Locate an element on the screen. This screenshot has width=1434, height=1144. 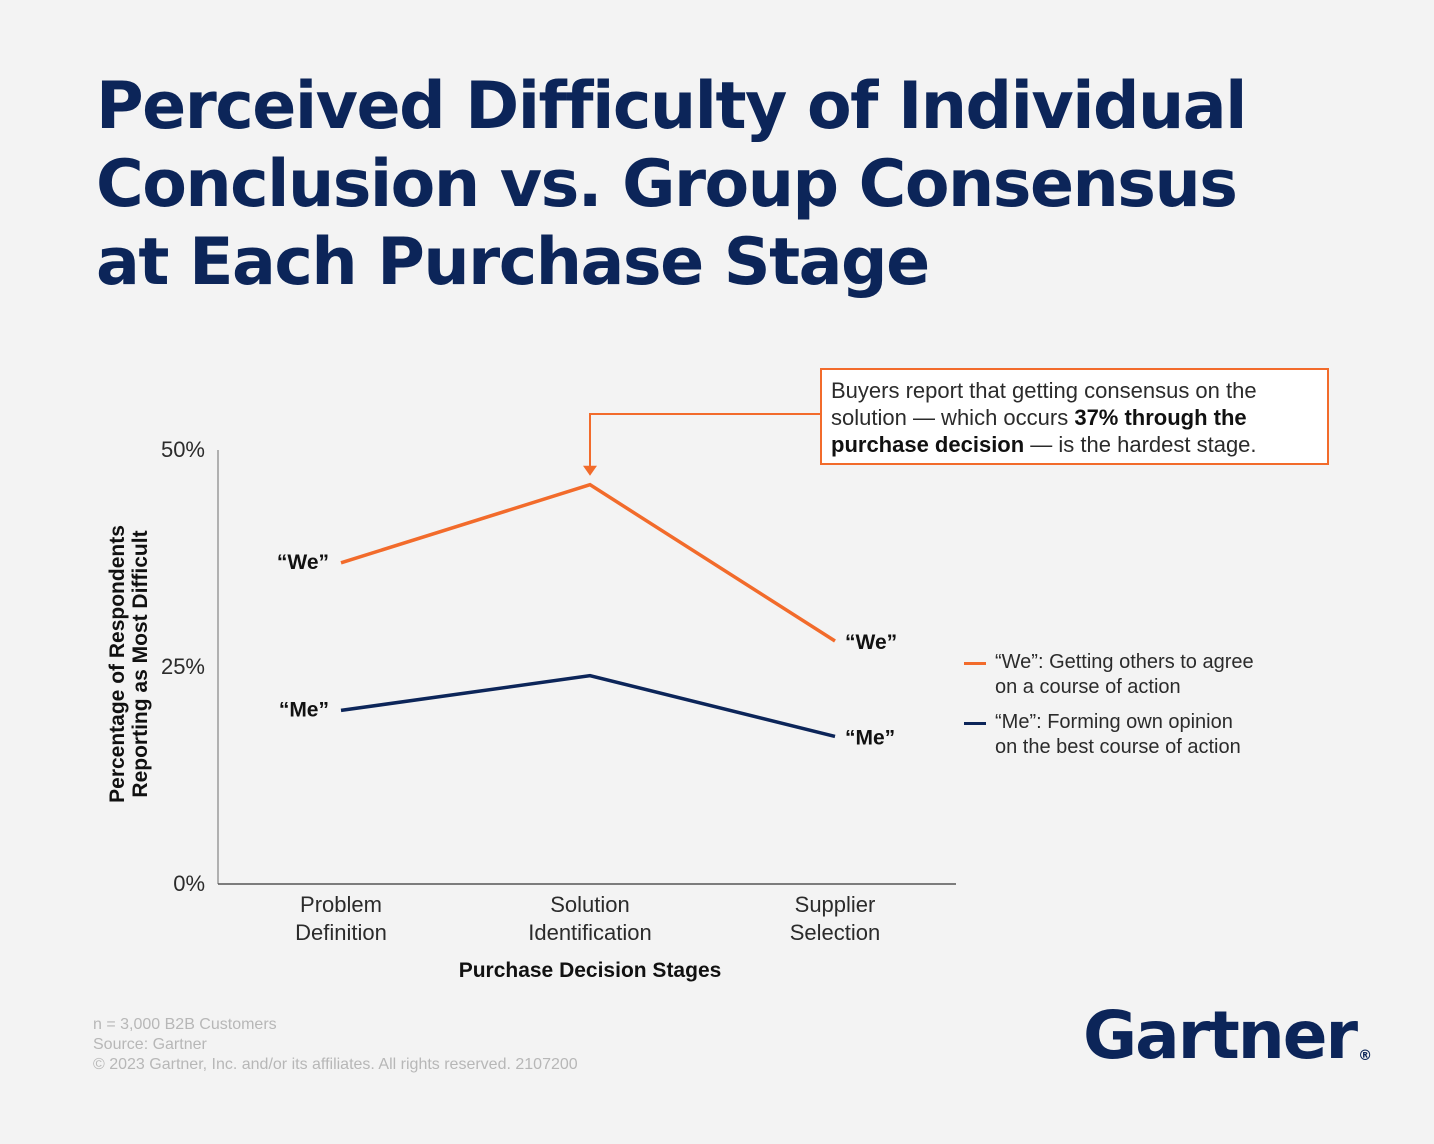
annotation-arrow is located at coordinates (701, 444).